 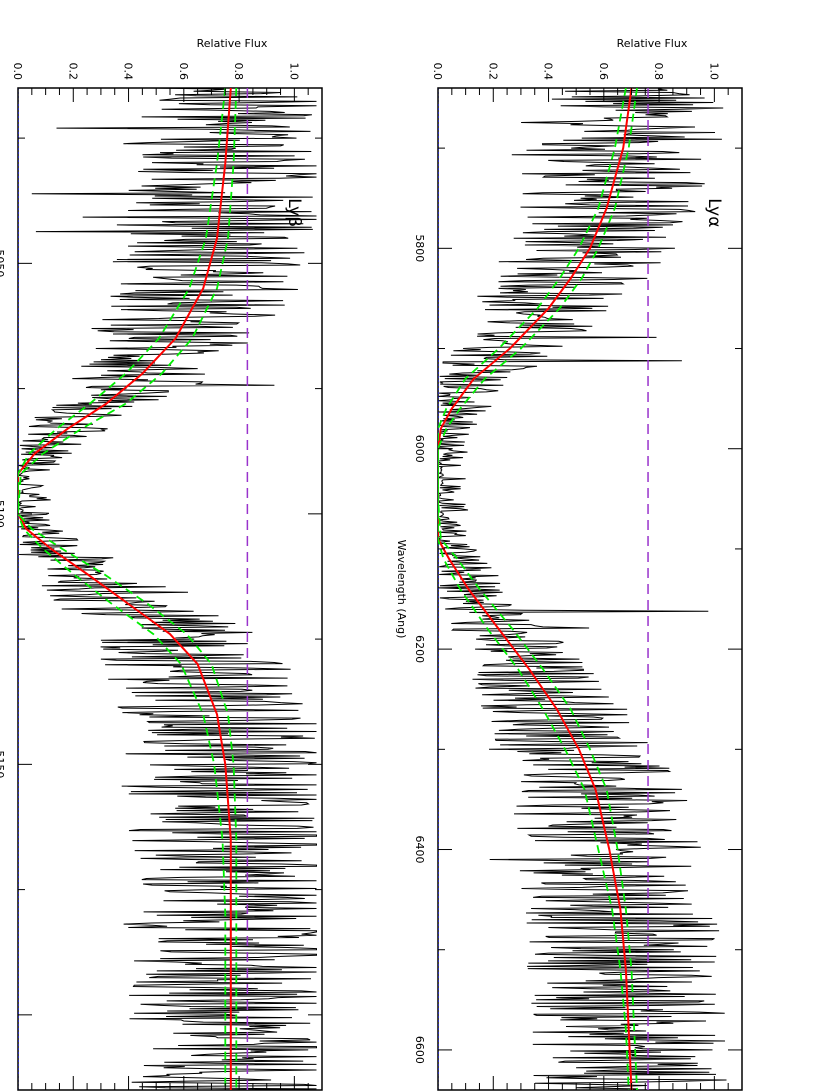 What do you see at coordinates (401, 589) in the screenshot?
I see `x-axis-label-lya: Wavelength (Ang)` at bounding box center [401, 589].